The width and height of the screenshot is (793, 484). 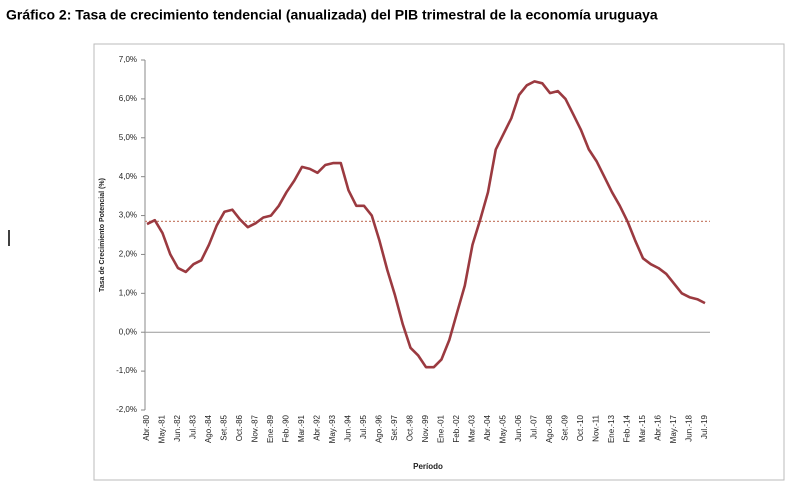 What do you see at coordinates (146, 427) in the screenshot?
I see `x-tick-label: Abr.-80` at bounding box center [146, 427].